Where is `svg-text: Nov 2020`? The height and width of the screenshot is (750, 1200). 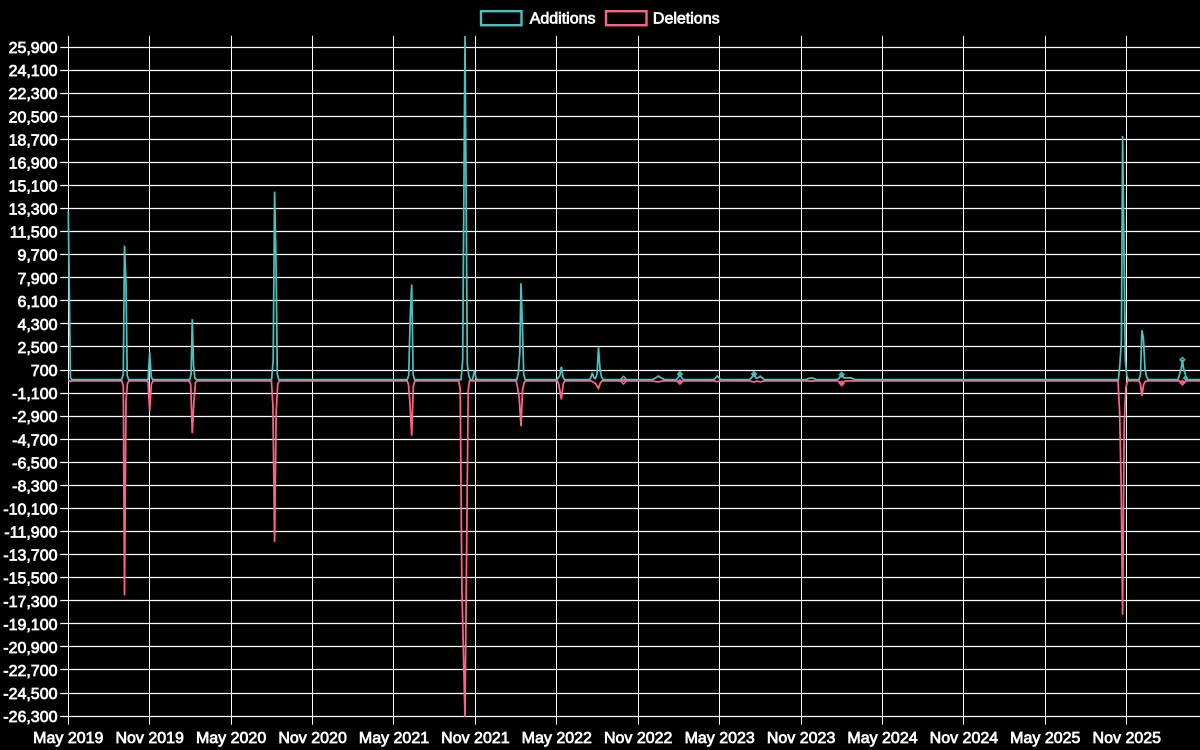
svg-text: Nov 2020 is located at coordinates (312, 738).